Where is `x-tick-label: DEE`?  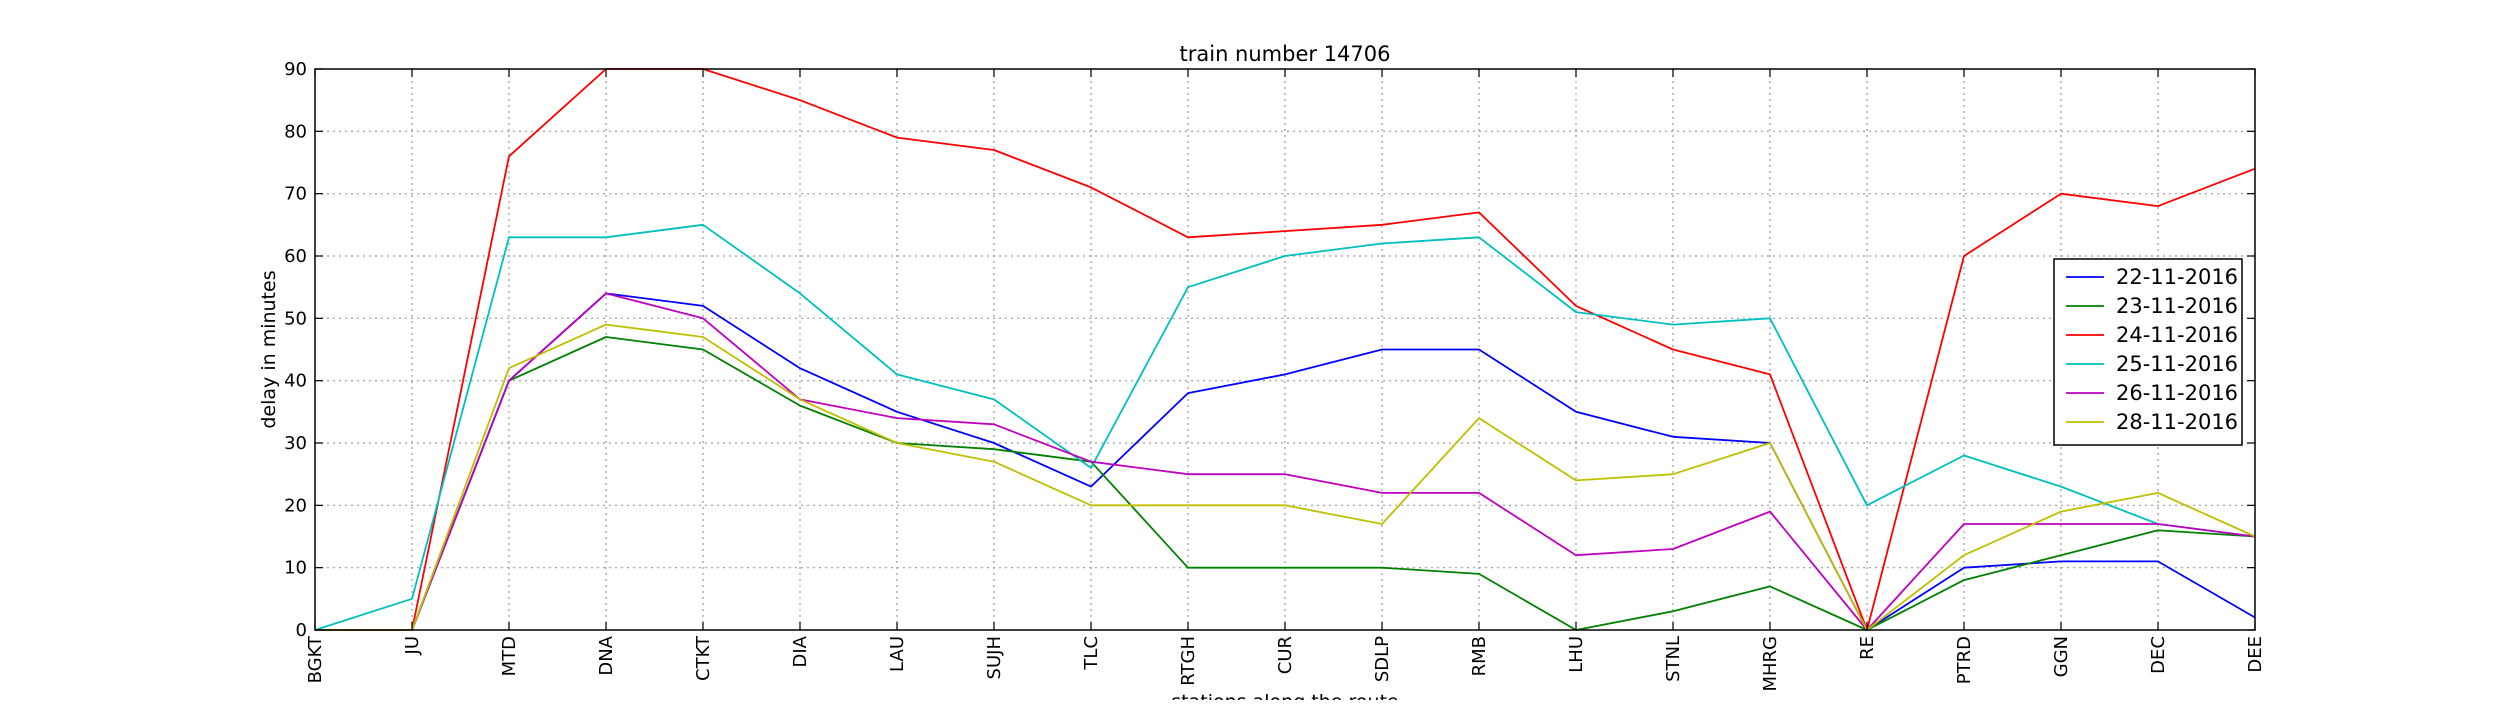
x-tick-label: DEE is located at coordinates (2255, 654).